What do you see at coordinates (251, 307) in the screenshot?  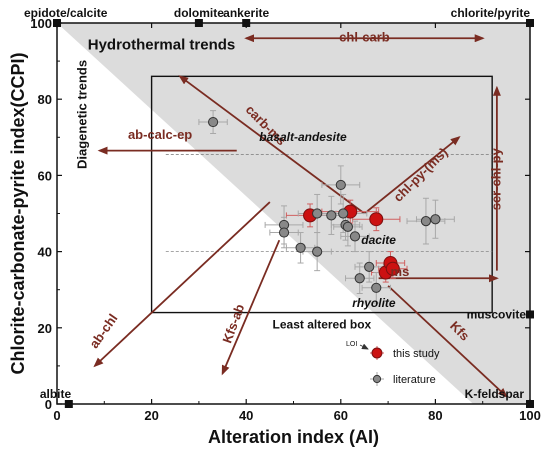 I see `trend-arrow-Kfs-ab` at bounding box center [251, 307].